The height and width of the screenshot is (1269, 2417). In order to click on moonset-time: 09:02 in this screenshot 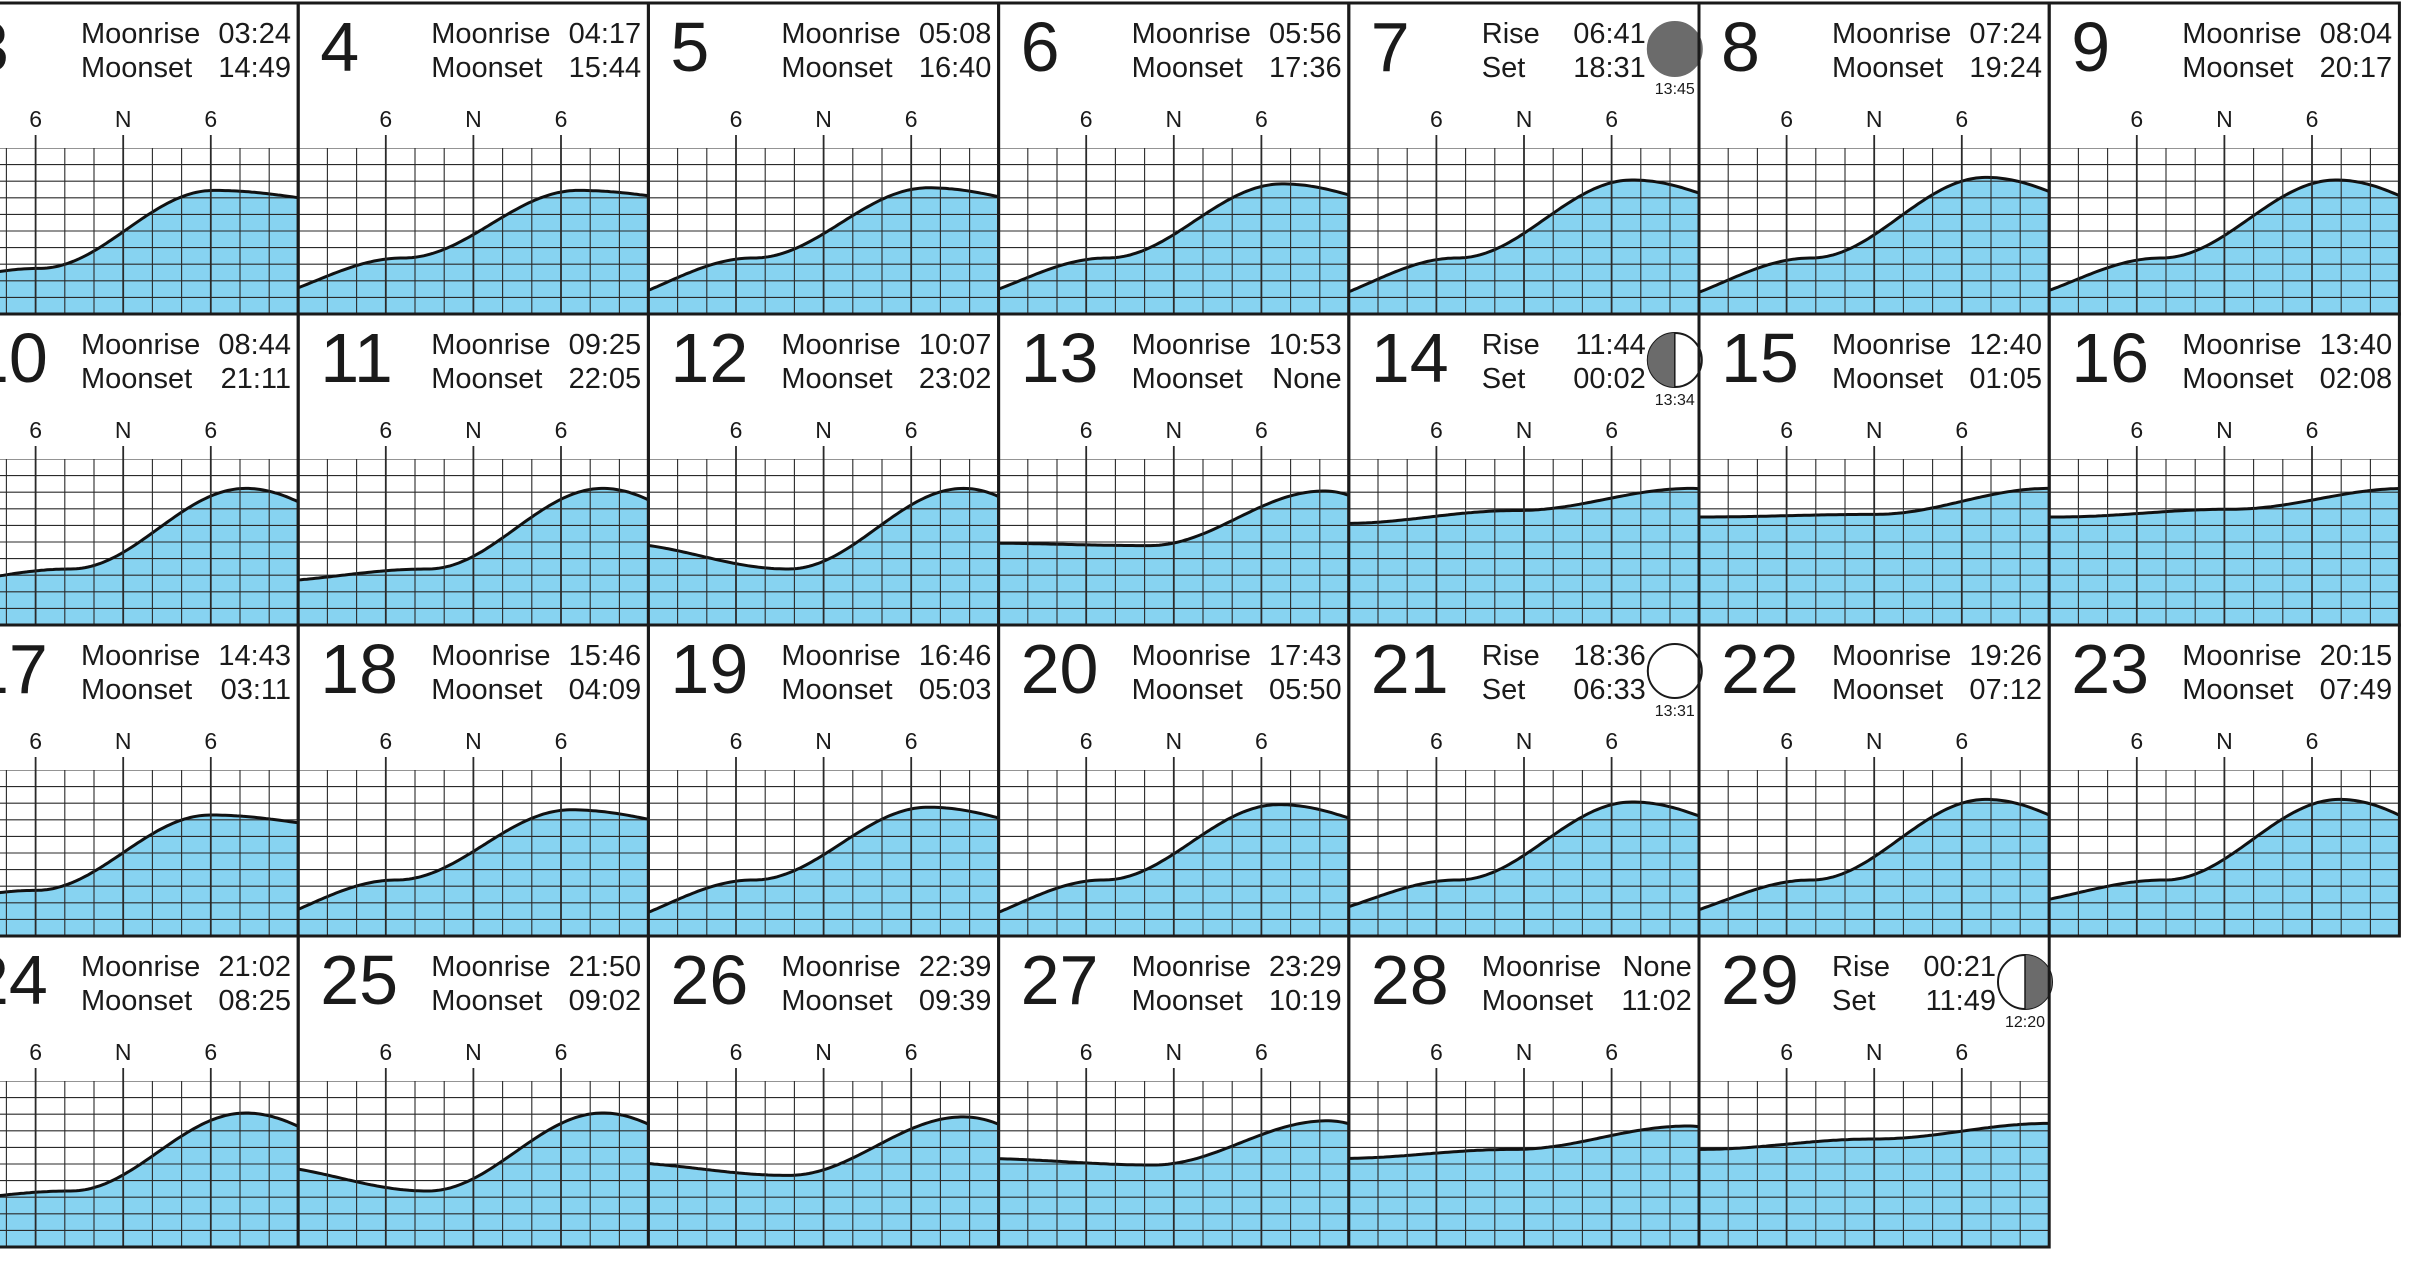, I will do `click(605, 1001)`.